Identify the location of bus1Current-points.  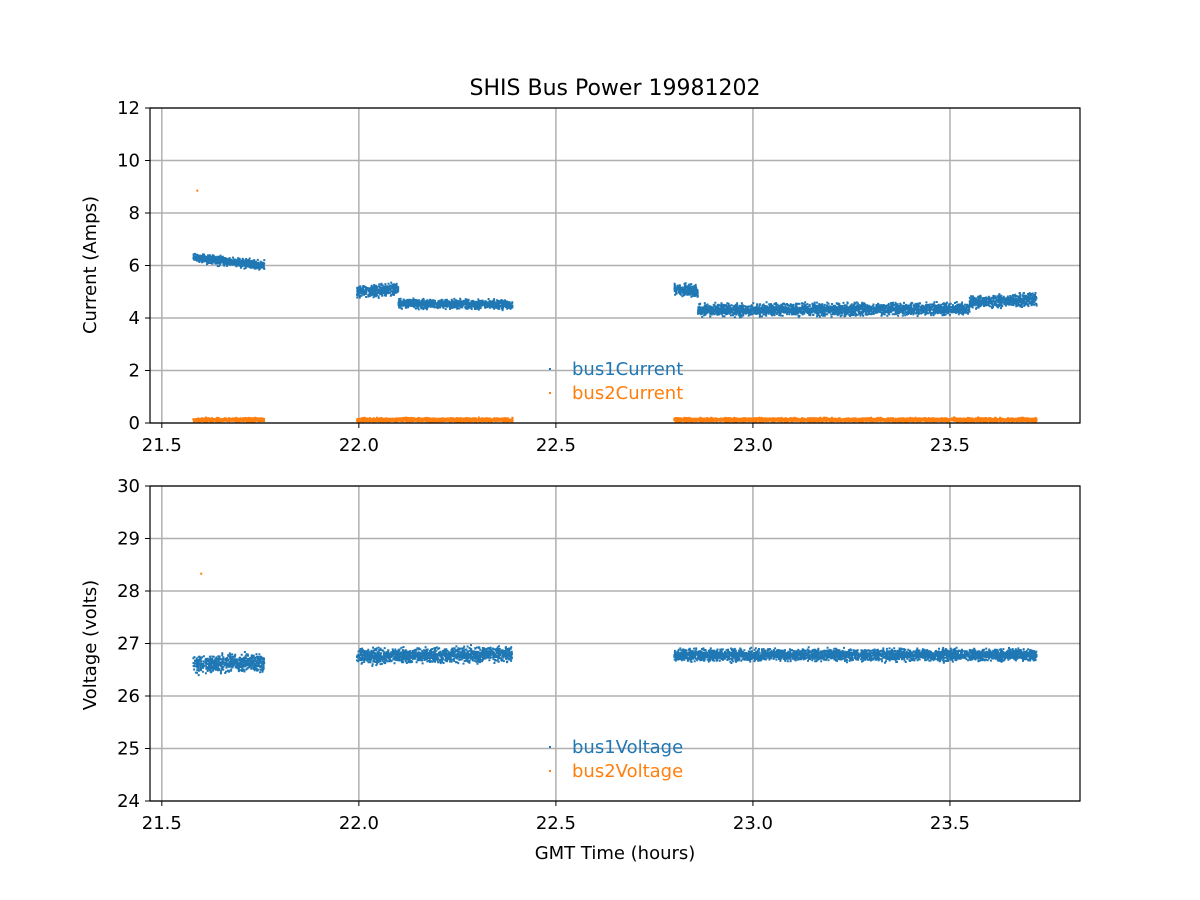
(615, 285).